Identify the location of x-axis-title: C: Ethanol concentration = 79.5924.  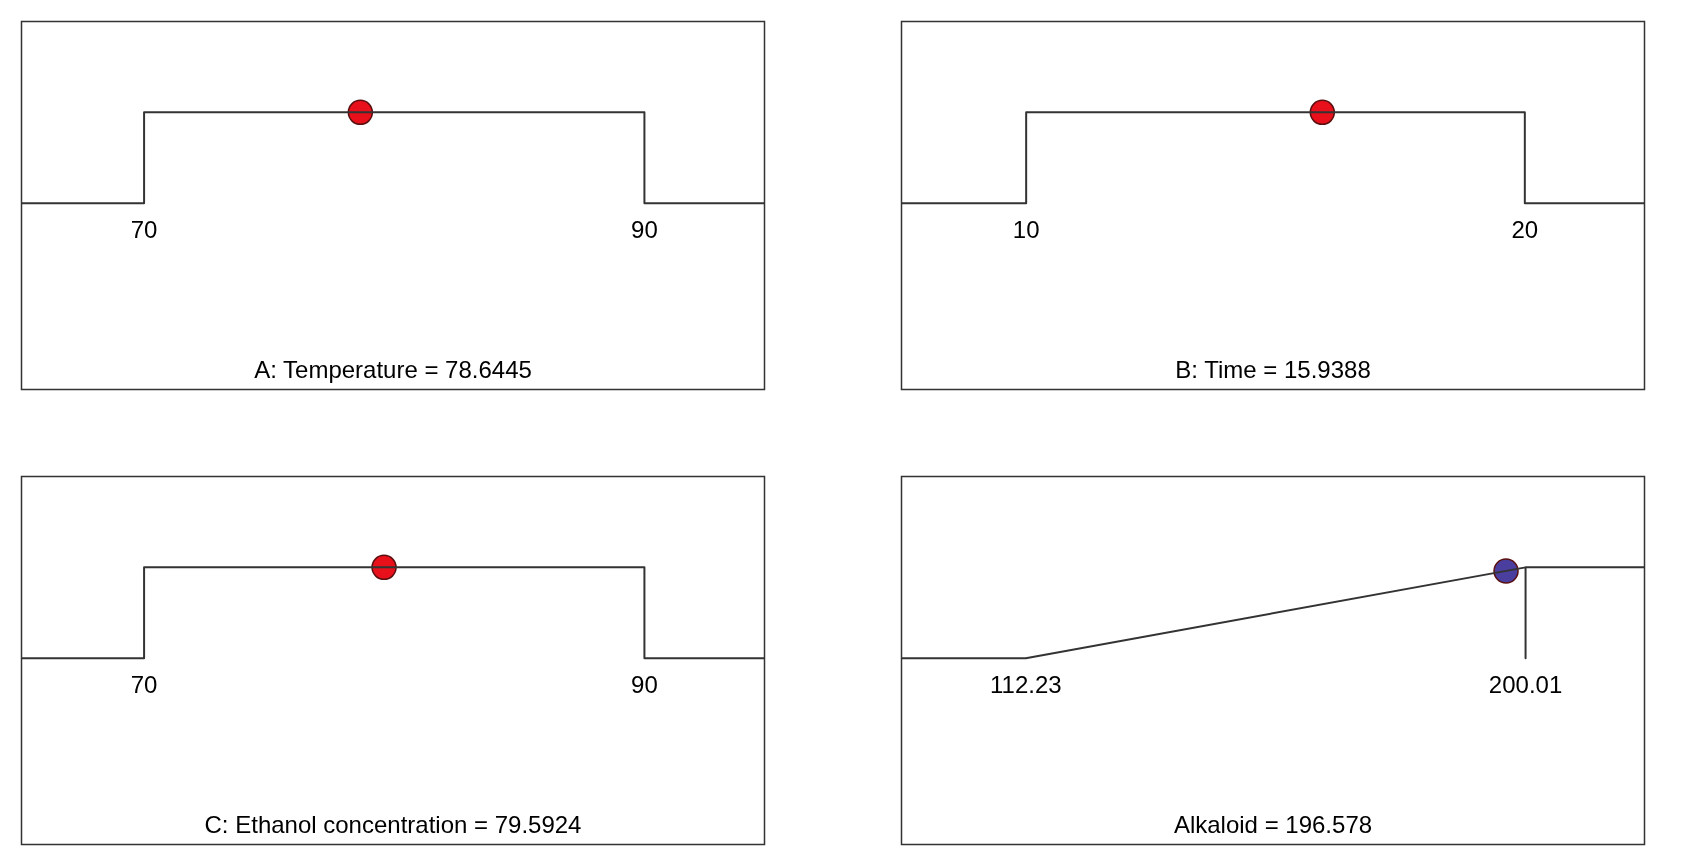
(393, 825).